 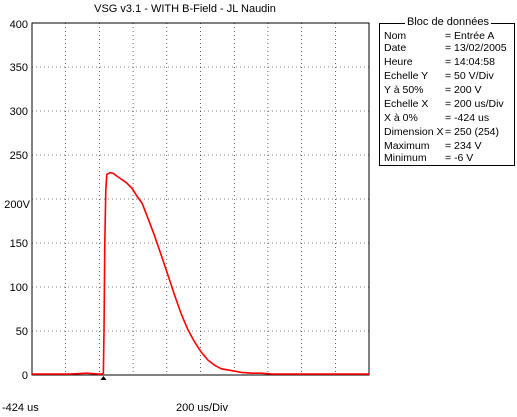 I want to click on info-row-minimum: Minimum = -6 V, so click(x=449, y=158).